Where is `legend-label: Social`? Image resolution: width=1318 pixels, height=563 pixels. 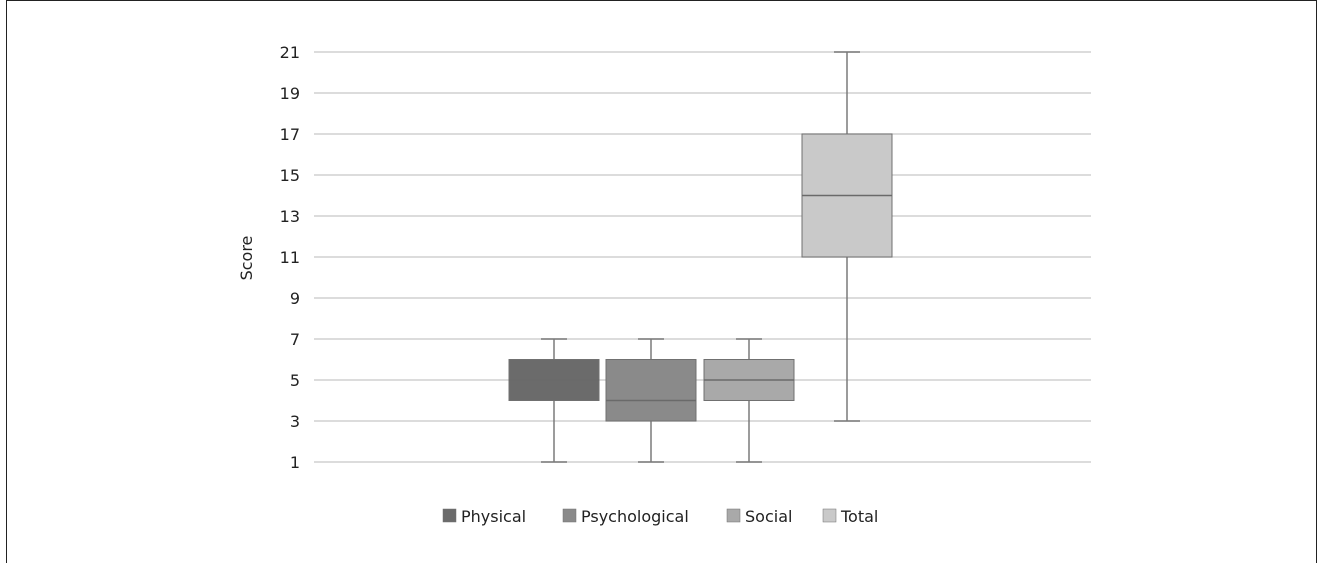 legend-label: Social is located at coordinates (768, 516).